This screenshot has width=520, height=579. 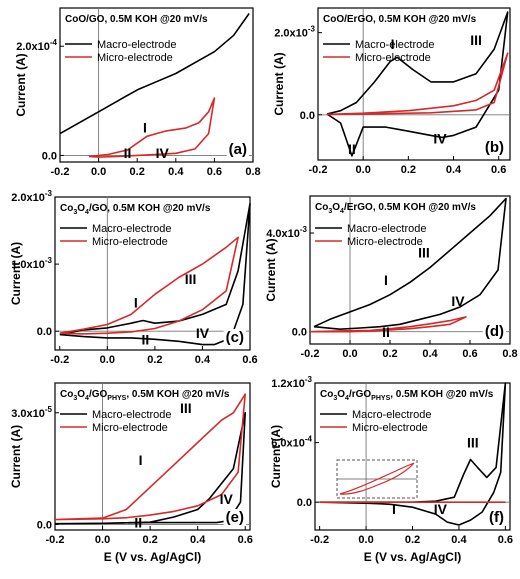 What do you see at coordinates (153, 557) in the screenshot?
I see `x-axis-label: E (V vs. Ag/AgCl)` at bounding box center [153, 557].